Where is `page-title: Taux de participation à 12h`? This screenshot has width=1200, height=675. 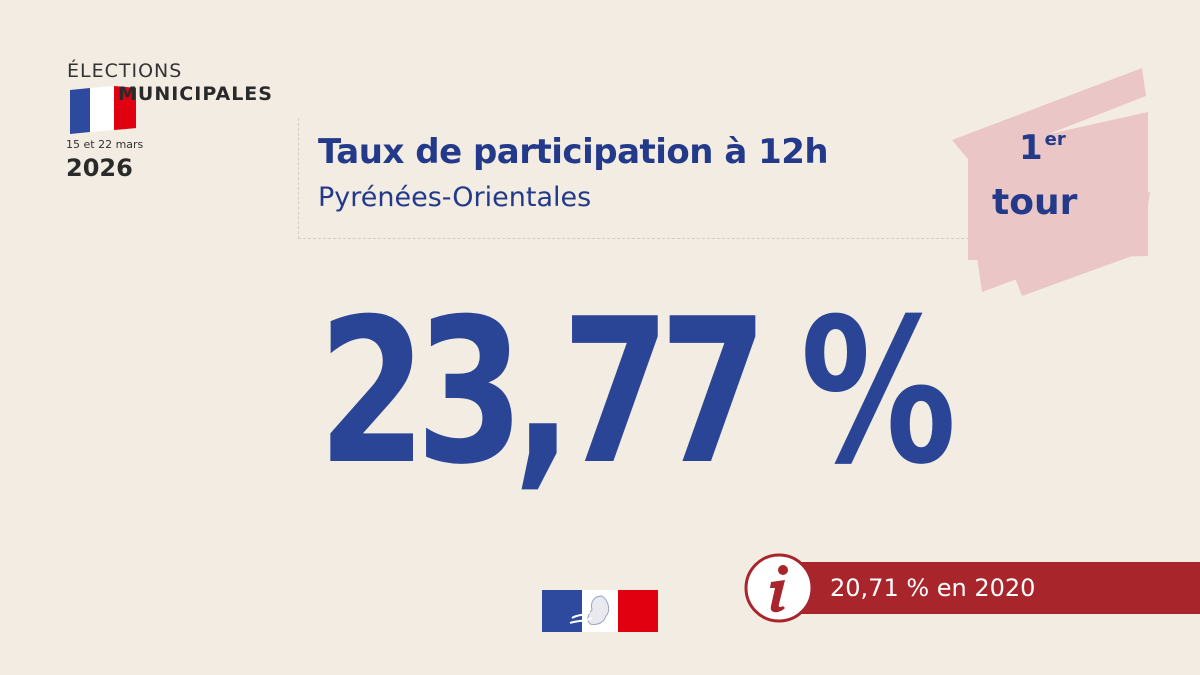 page-title: Taux de participation à 12h is located at coordinates (573, 152).